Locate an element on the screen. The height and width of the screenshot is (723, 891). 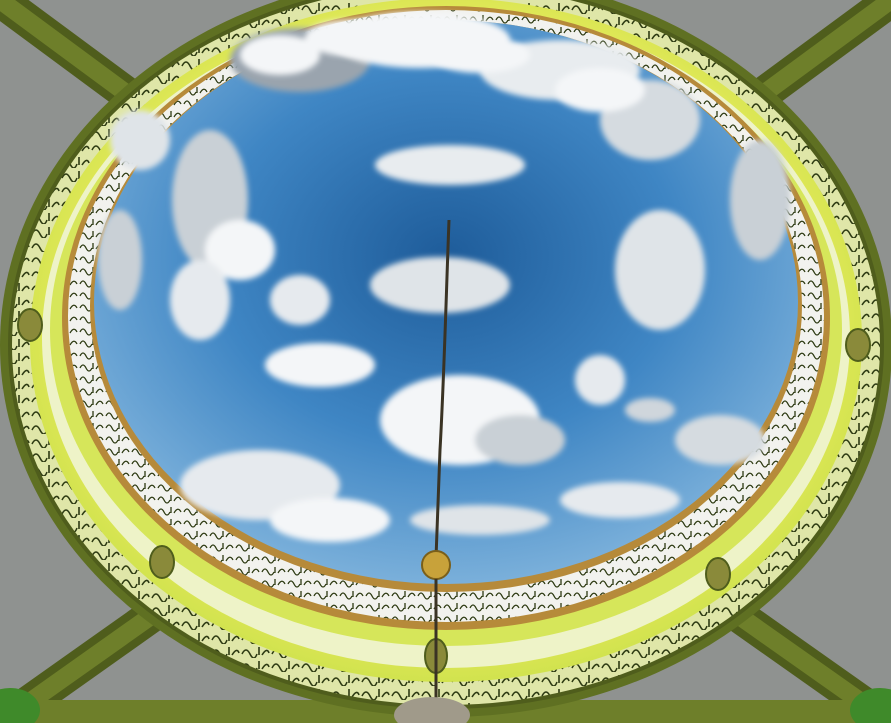
chandelier-bowl is located at coordinates (432, 710).